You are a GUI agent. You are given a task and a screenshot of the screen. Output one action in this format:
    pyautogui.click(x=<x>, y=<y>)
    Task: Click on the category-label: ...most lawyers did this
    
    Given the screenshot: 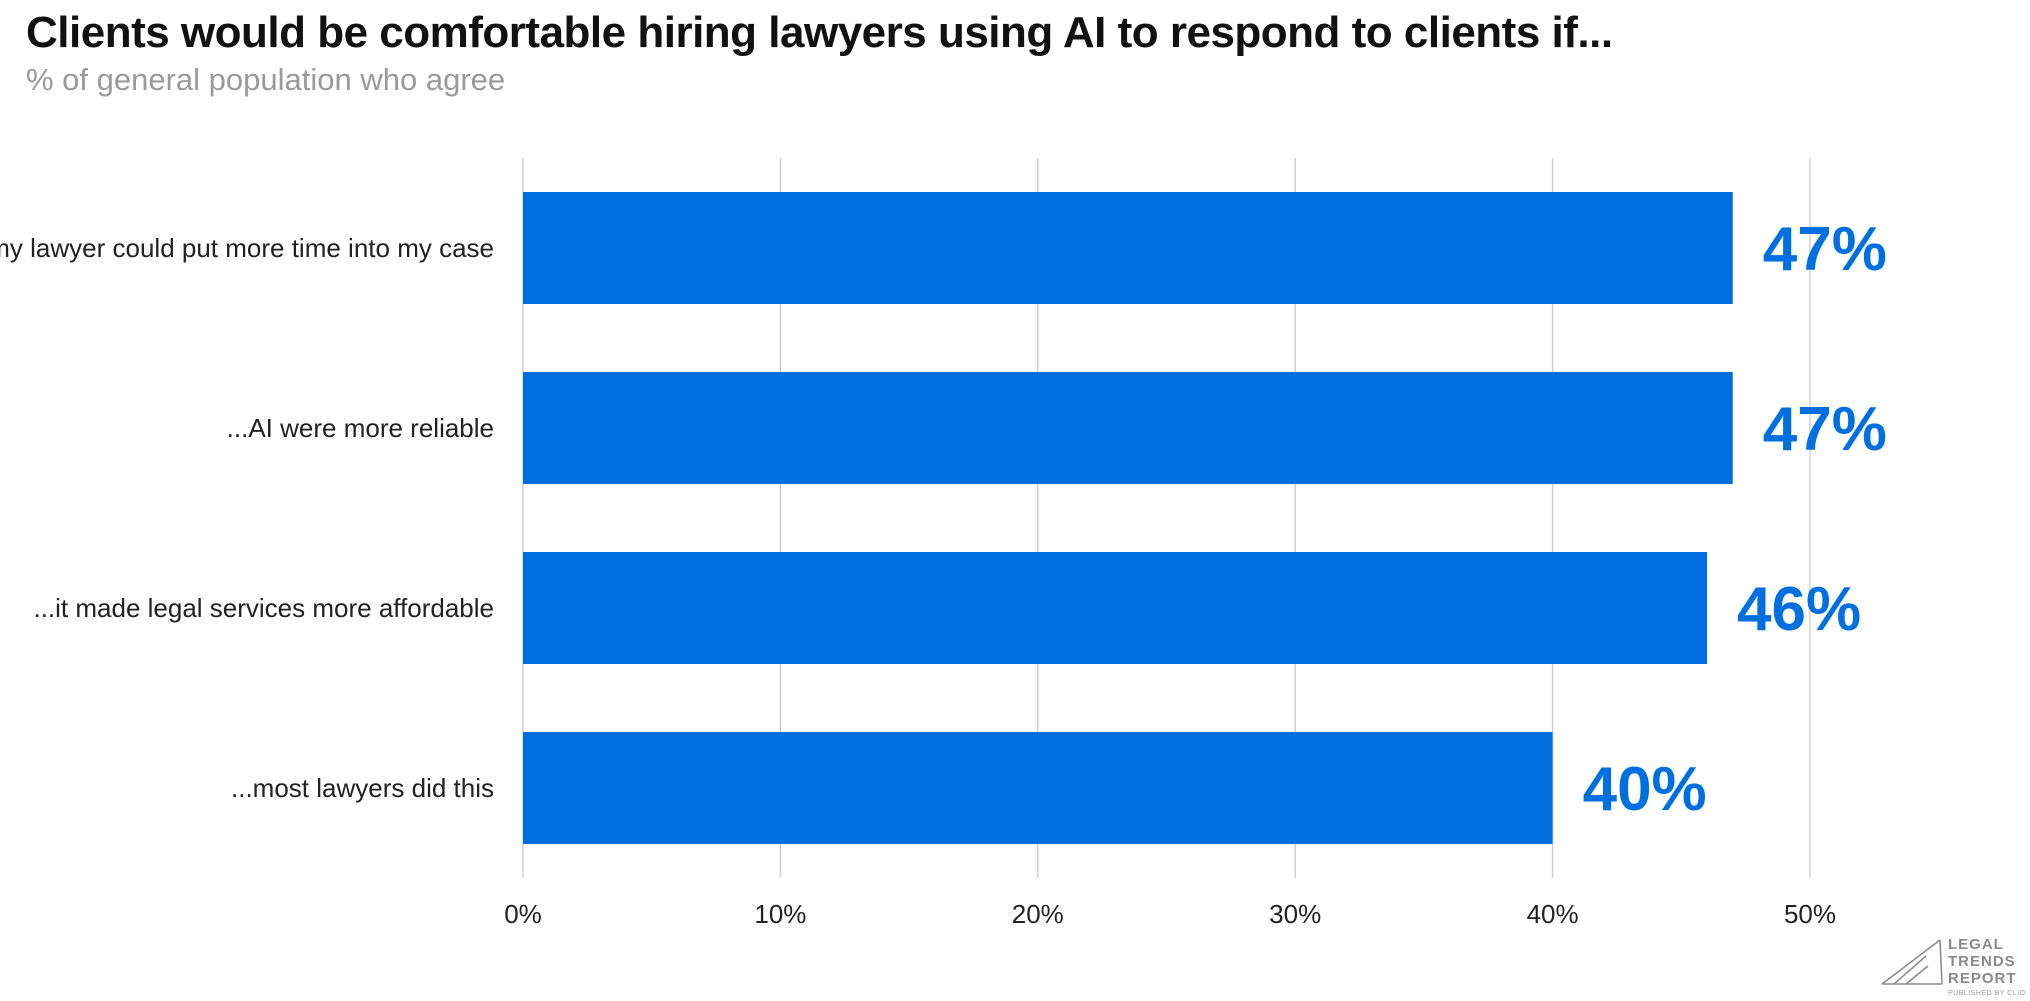 What is the action you would take?
    pyautogui.click(x=362, y=788)
    